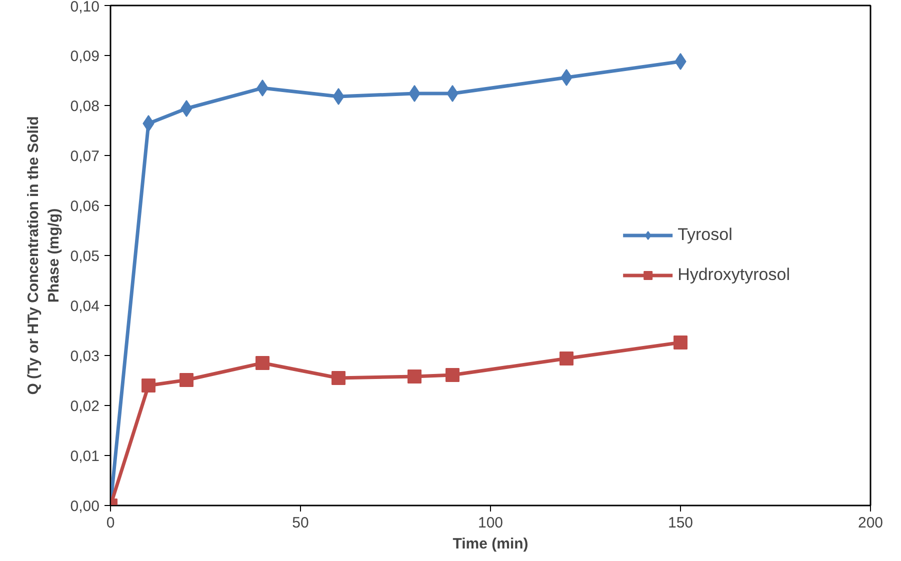 Image resolution: width=901 pixels, height=561 pixels. Describe the element at coordinates (85, 456) in the screenshot. I see `y-tick-label: 0,01` at that location.